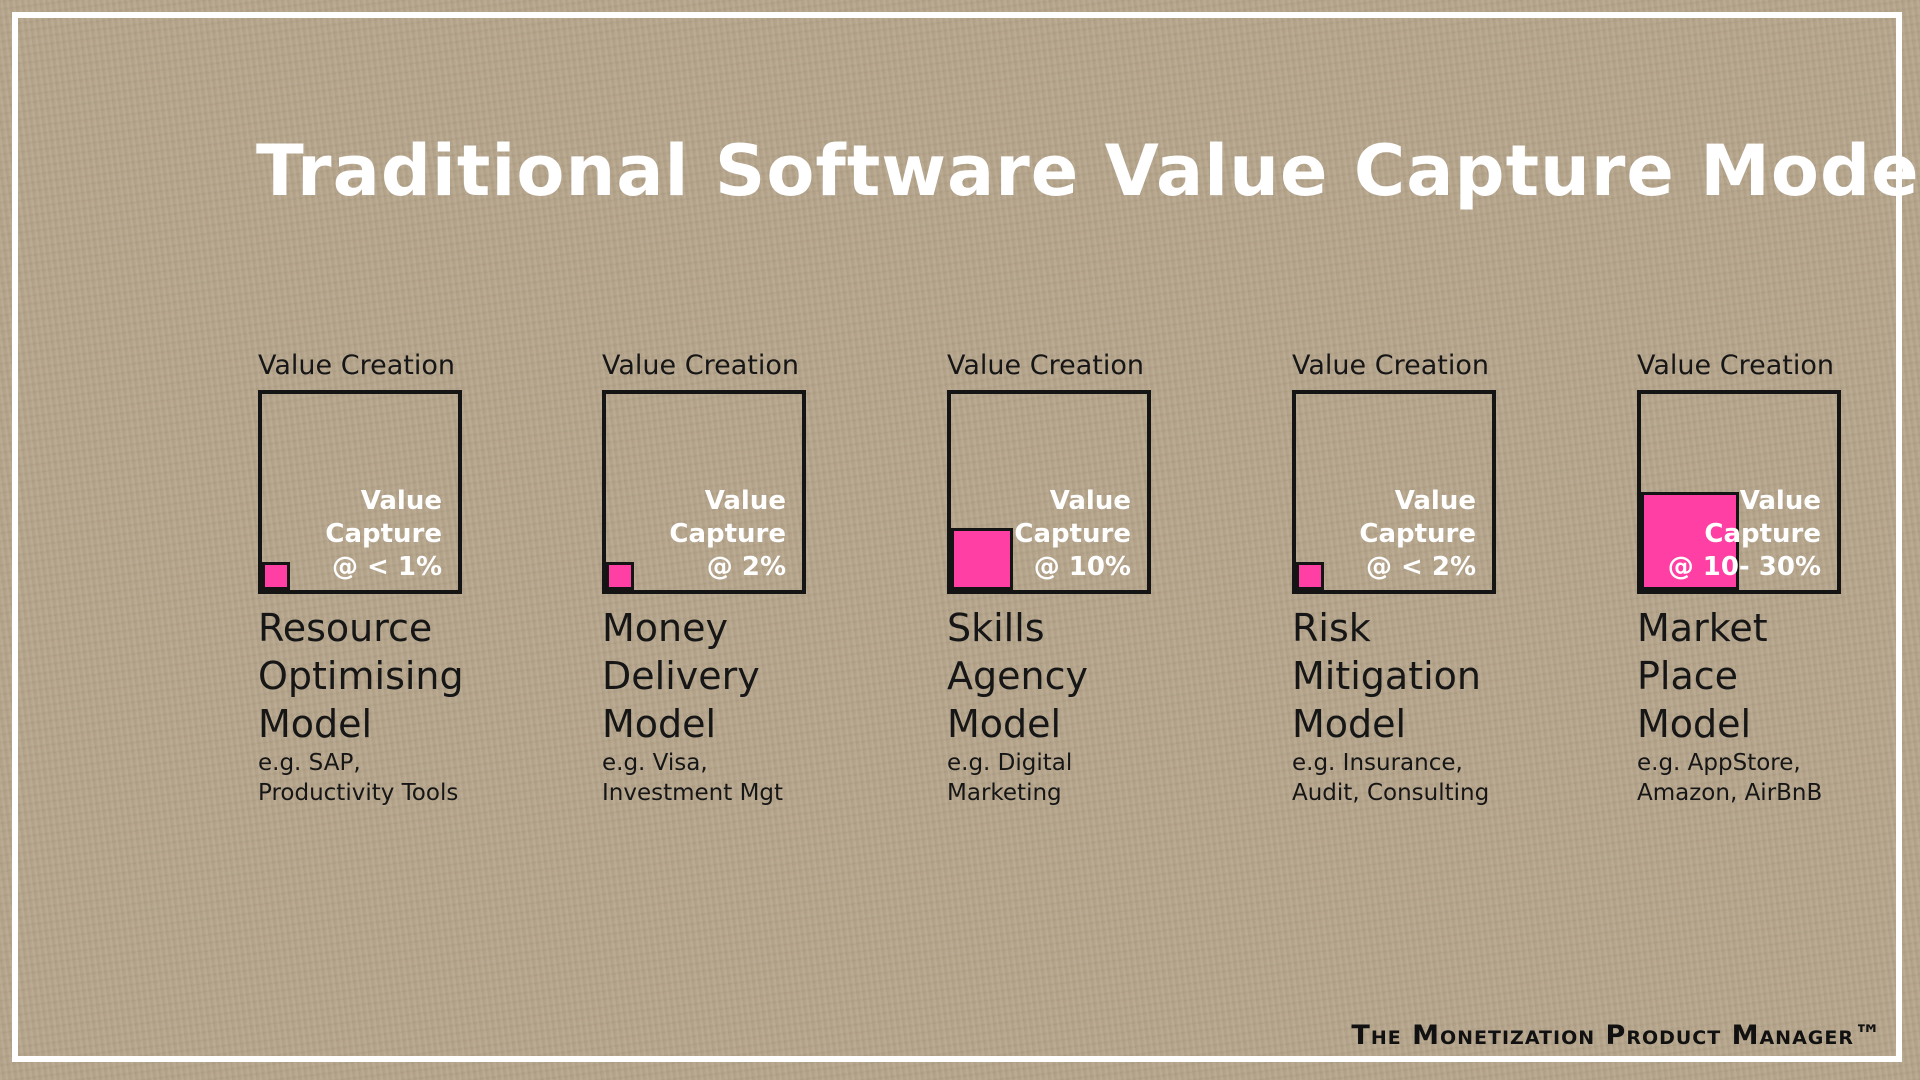  Describe the element at coordinates (309, 763) in the screenshot. I see `example-line: e.g. SAP,` at that location.